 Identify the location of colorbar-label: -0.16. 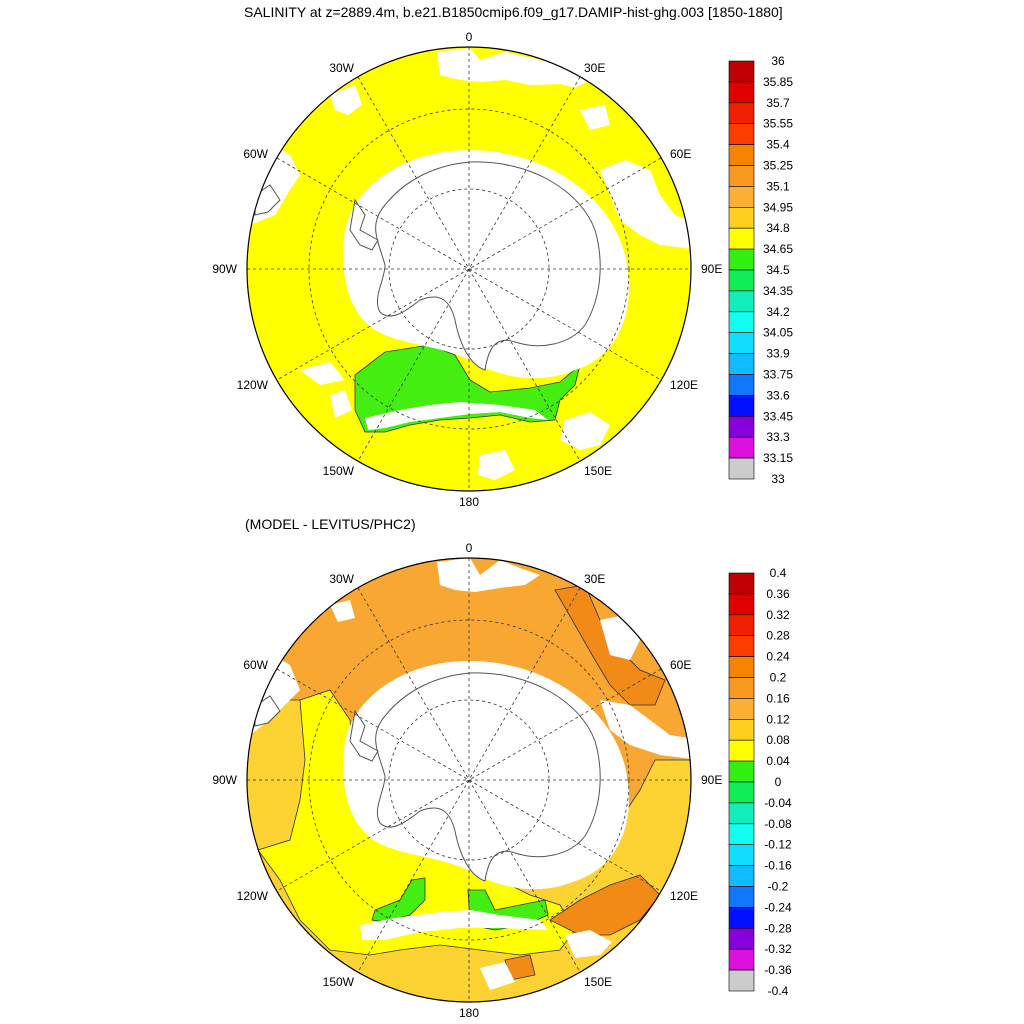
(778, 866).